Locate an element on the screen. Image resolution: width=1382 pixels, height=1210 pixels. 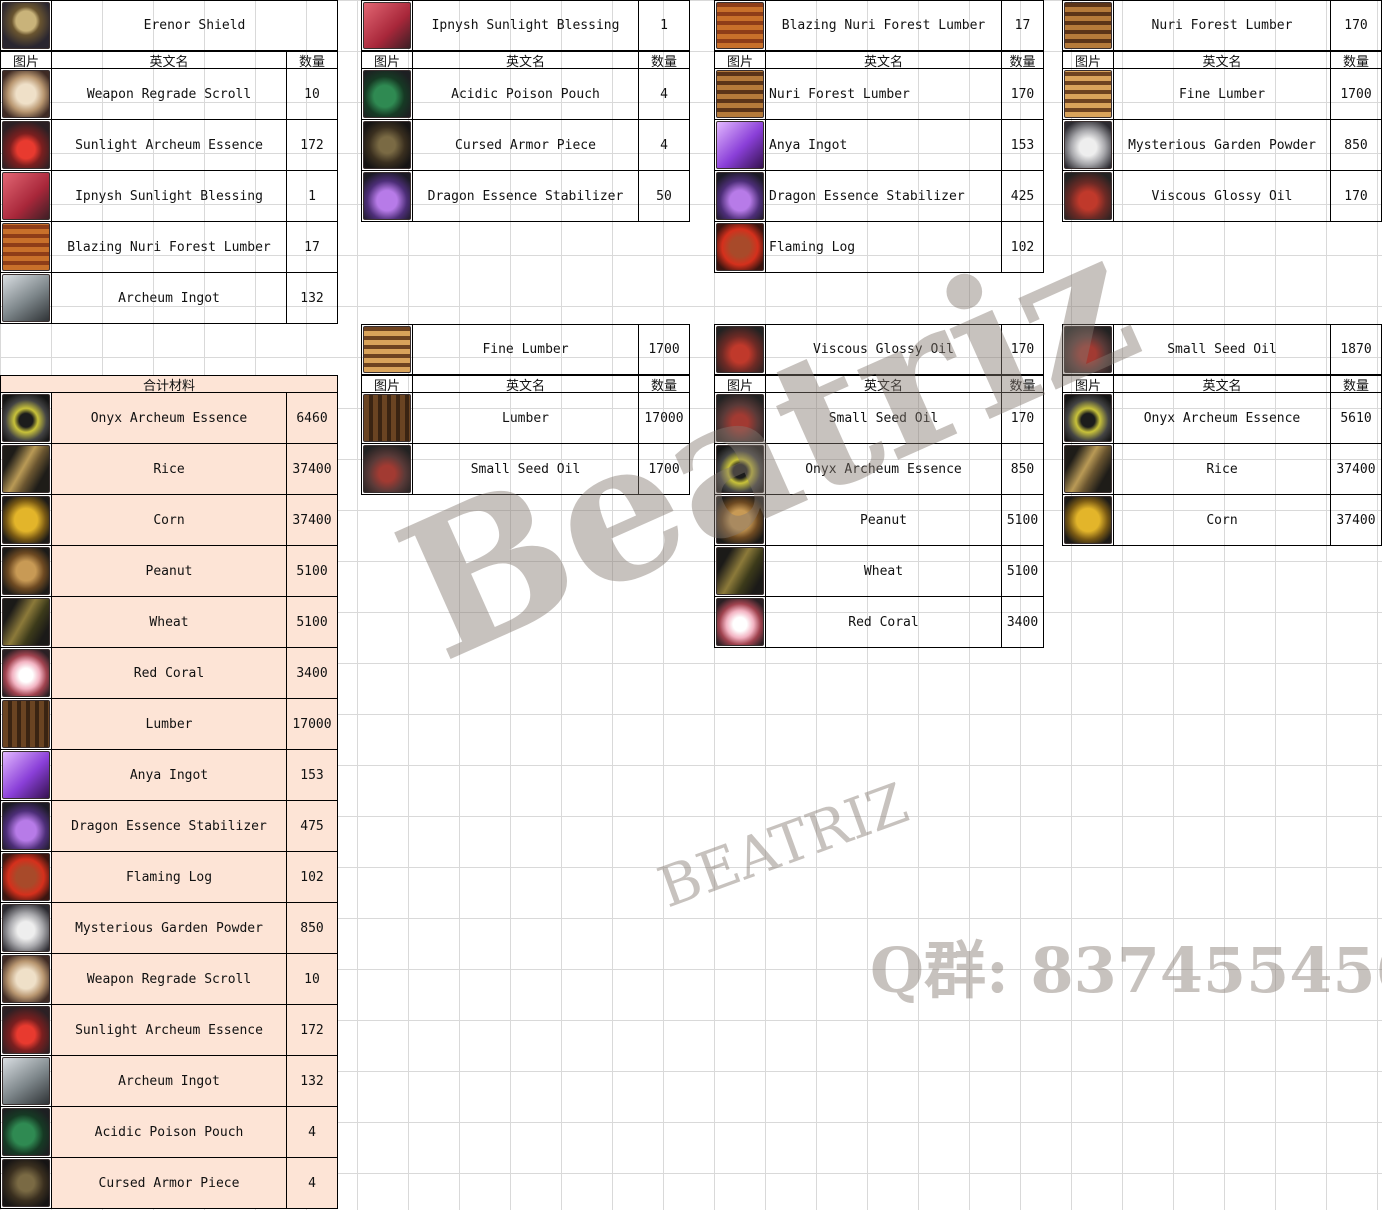
table-row: Nuri Forest Lumber 170 is located at coordinates (879, 94).